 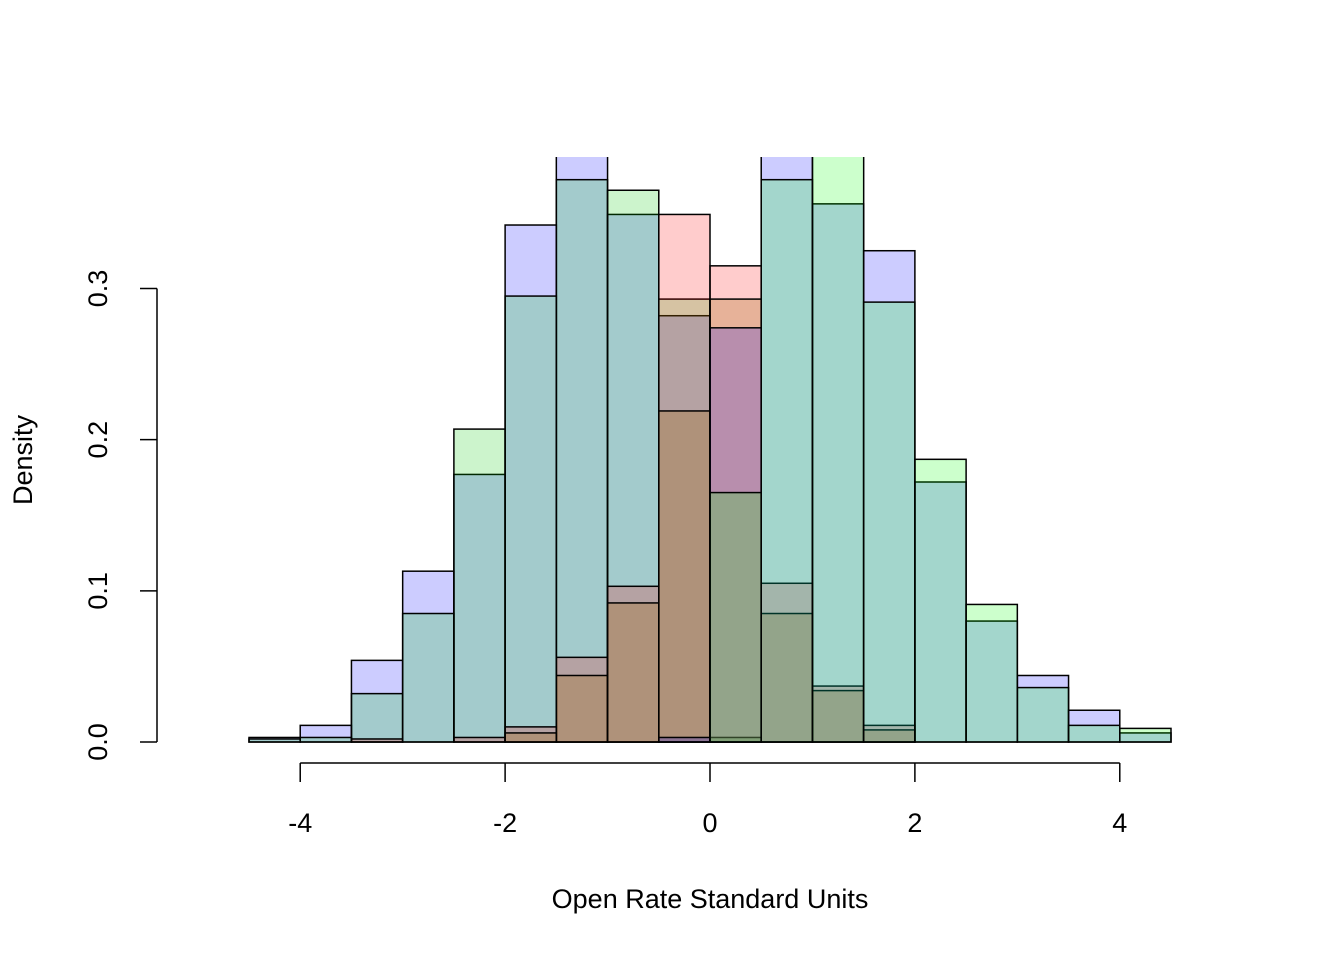 I want to click on x-tick-label: -2, so click(x=505, y=823).